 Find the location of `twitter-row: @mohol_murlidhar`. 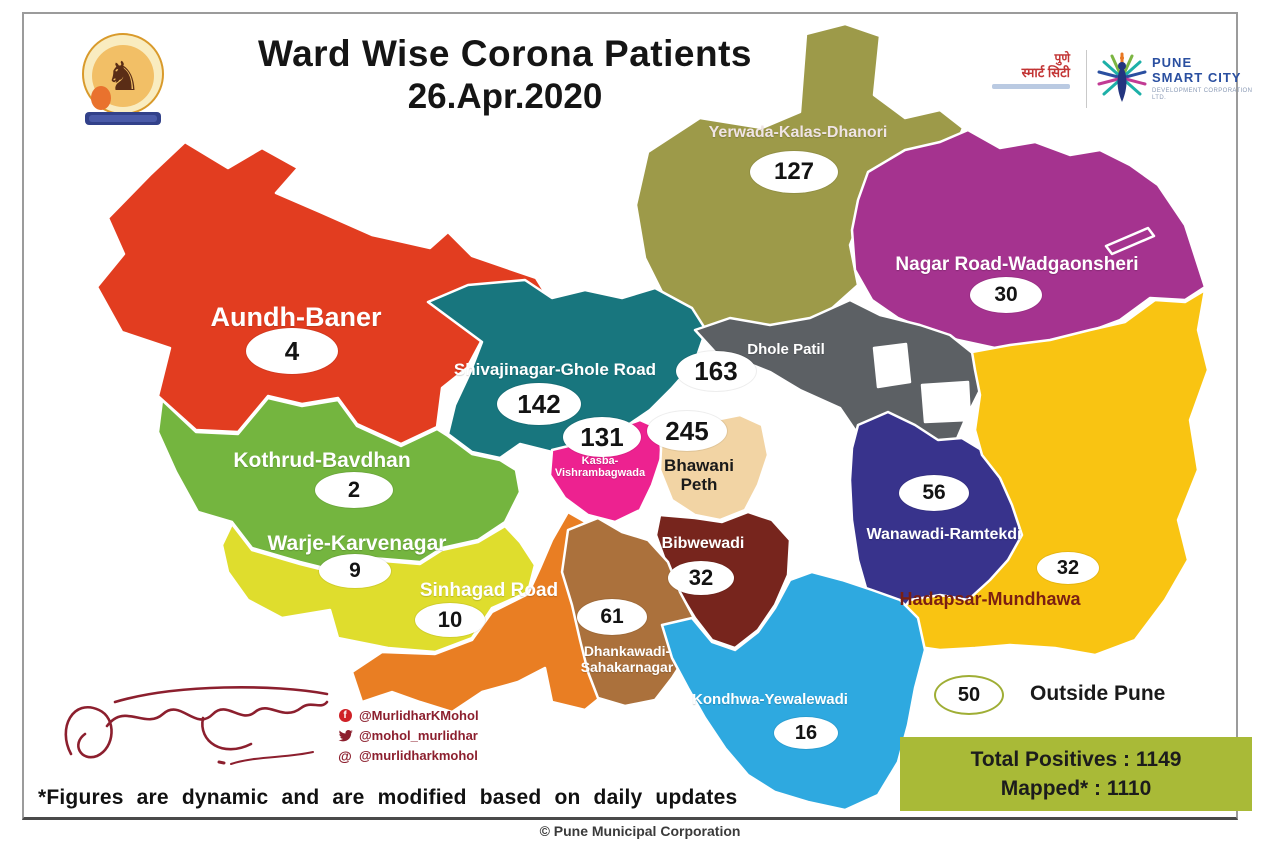

twitter-row: @mohol_murlidhar is located at coordinates (408, 735).